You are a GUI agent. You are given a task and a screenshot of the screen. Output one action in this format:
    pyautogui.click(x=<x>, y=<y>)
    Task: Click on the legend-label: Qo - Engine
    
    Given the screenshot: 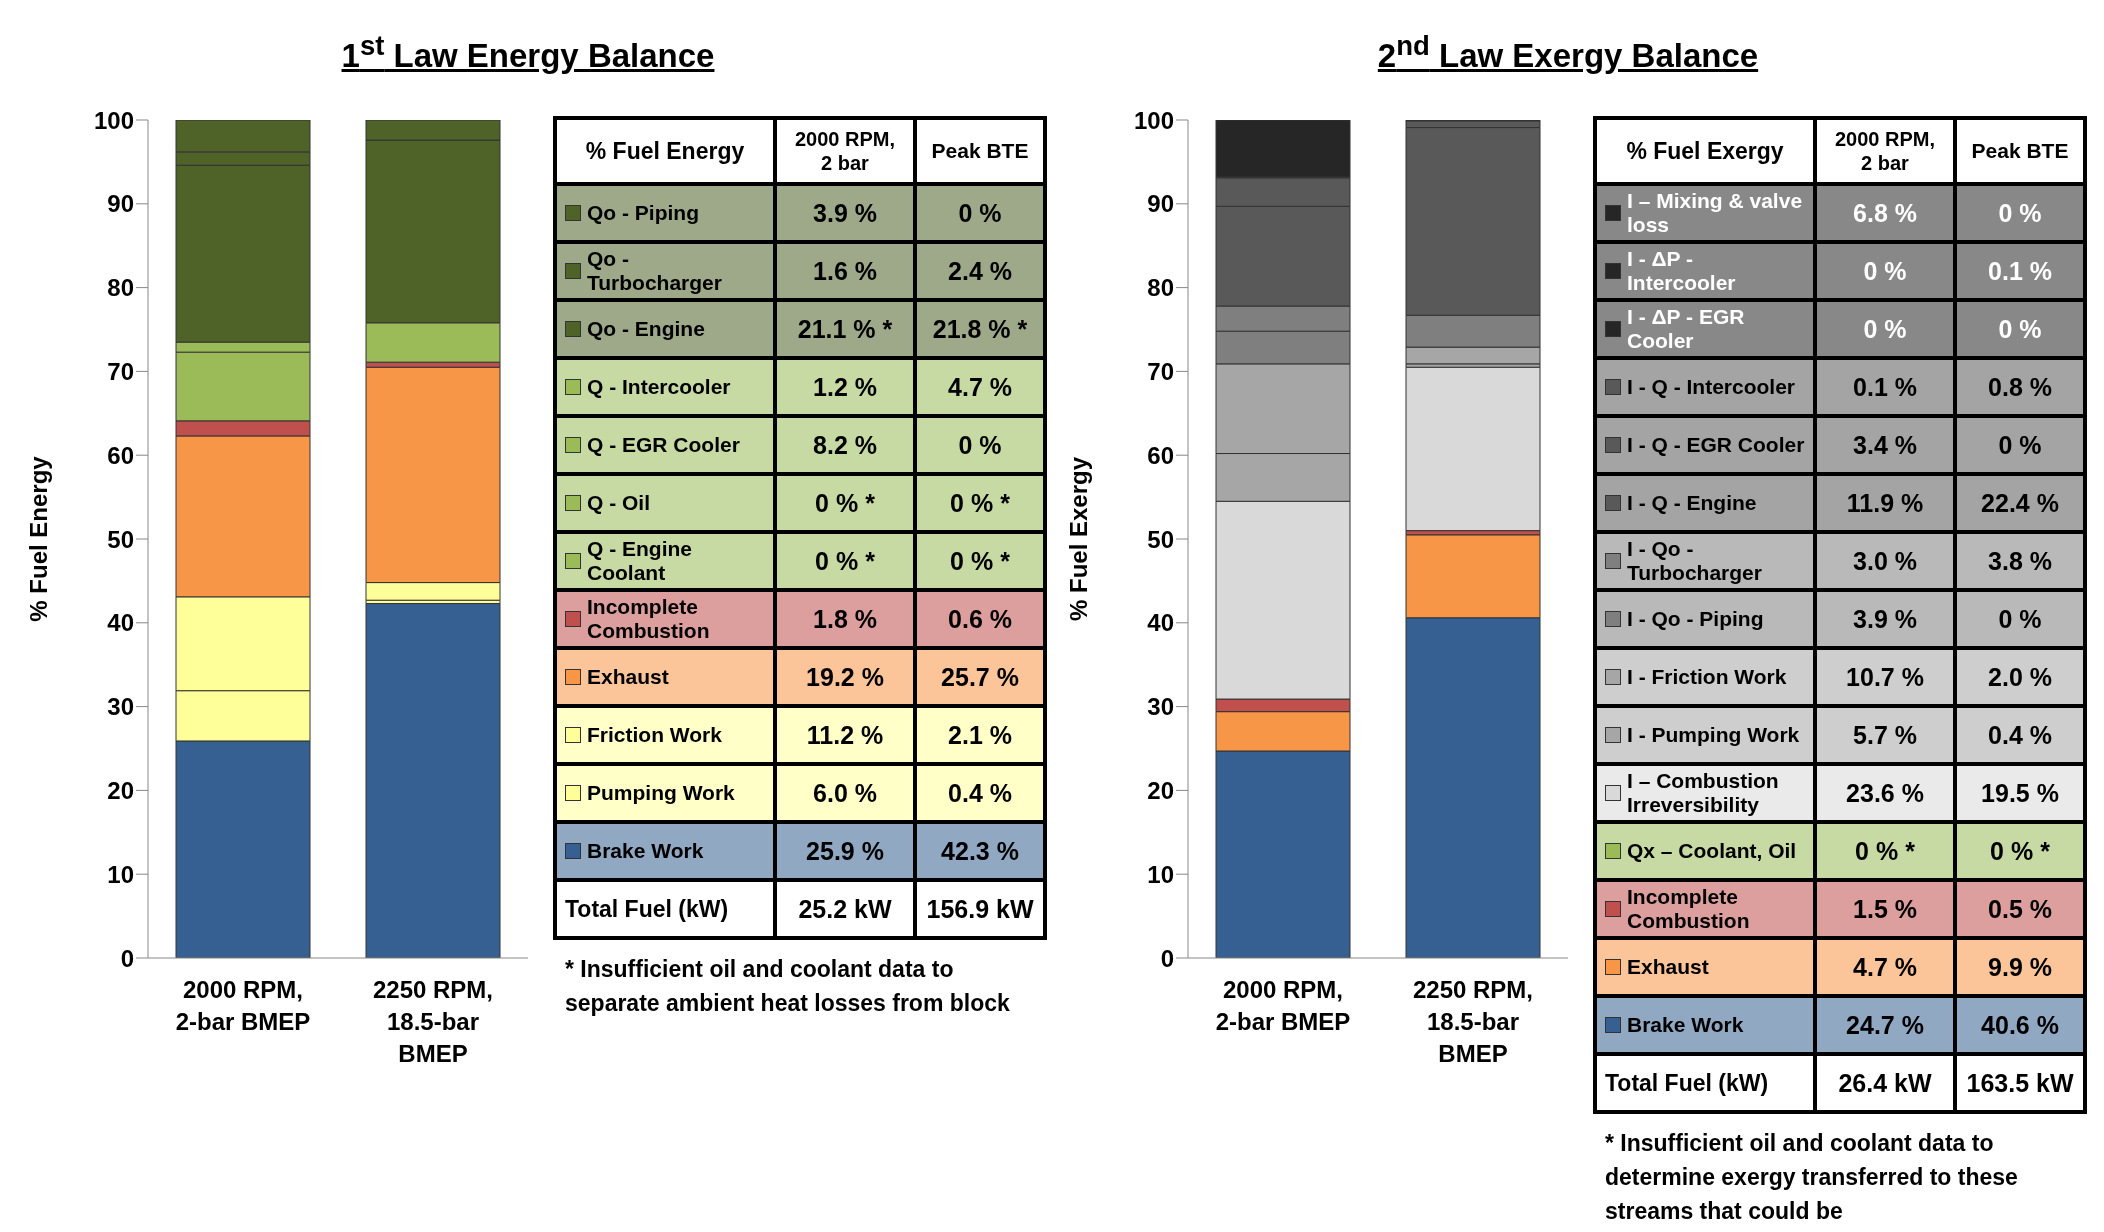 What is the action you would take?
    pyautogui.click(x=646, y=329)
    